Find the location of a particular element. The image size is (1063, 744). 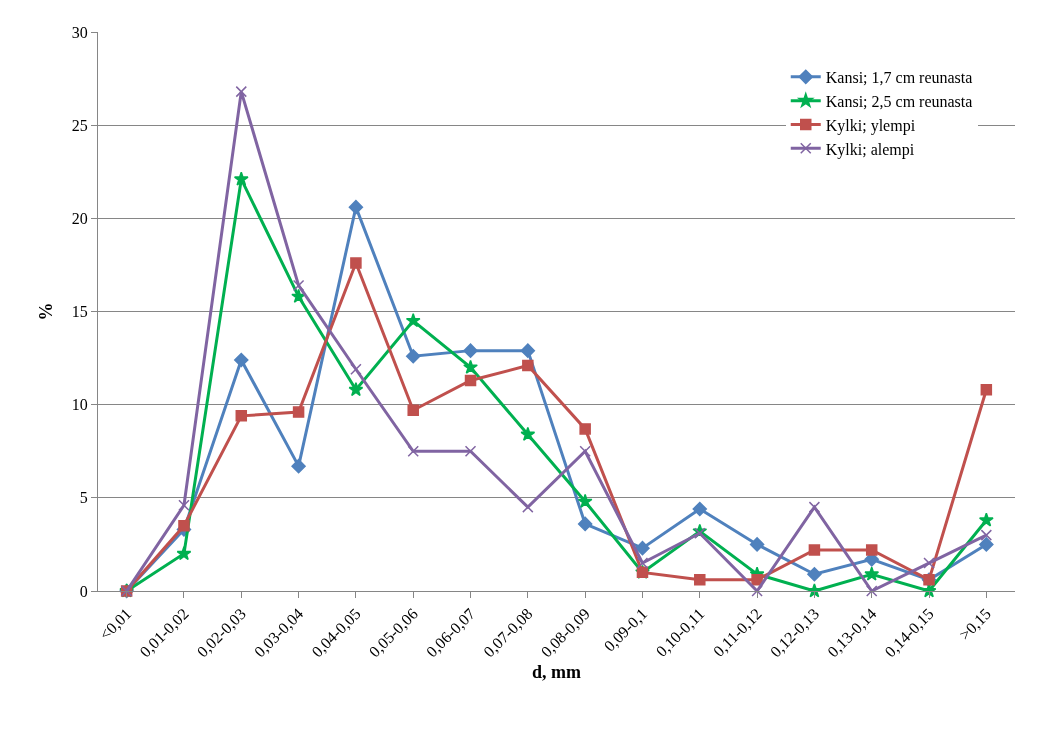

x-axis-title: d, mm is located at coordinates (556, 672).